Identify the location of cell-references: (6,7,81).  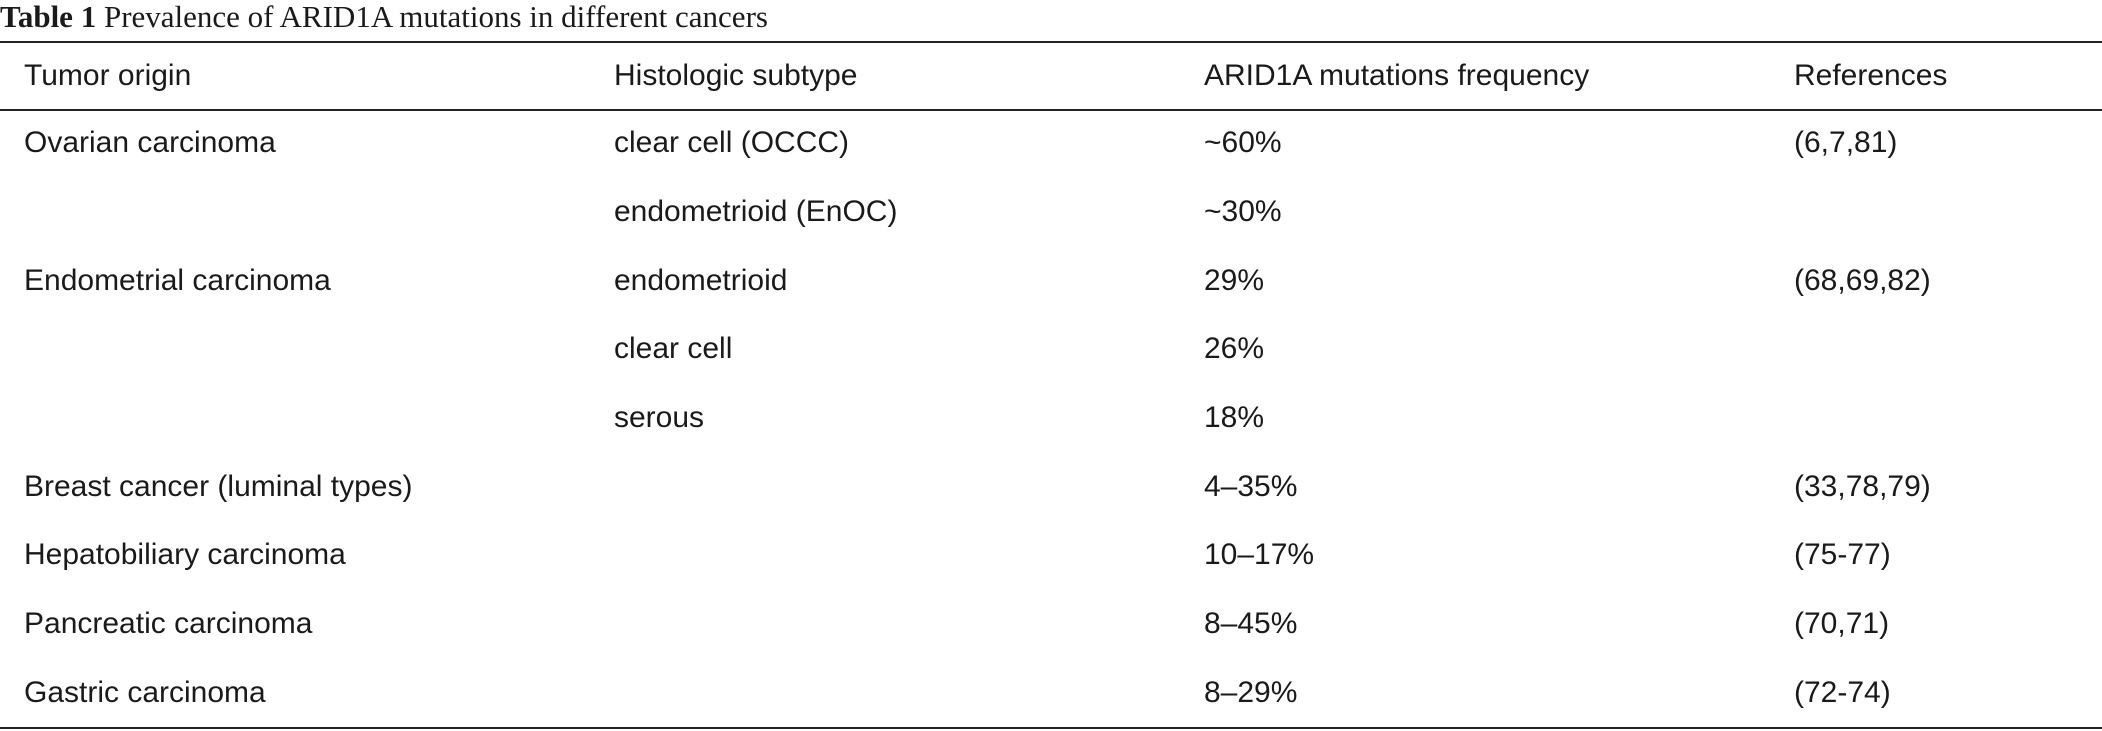
(1846, 143).